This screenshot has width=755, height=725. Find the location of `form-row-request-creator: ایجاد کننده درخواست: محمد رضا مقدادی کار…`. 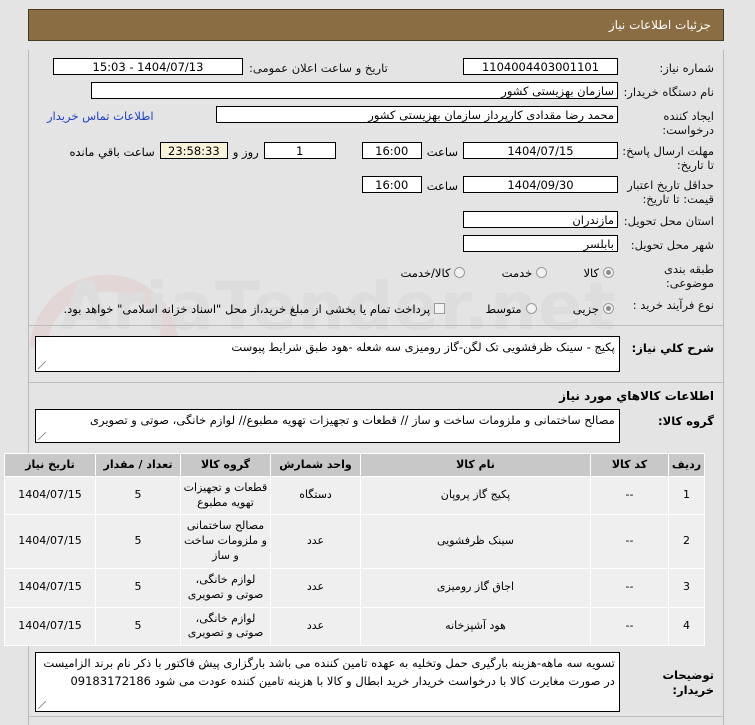

form-row-request-creator: ایجاد کننده درخواست: محمد رضا مقدادی کار… is located at coordinates (374, 122).